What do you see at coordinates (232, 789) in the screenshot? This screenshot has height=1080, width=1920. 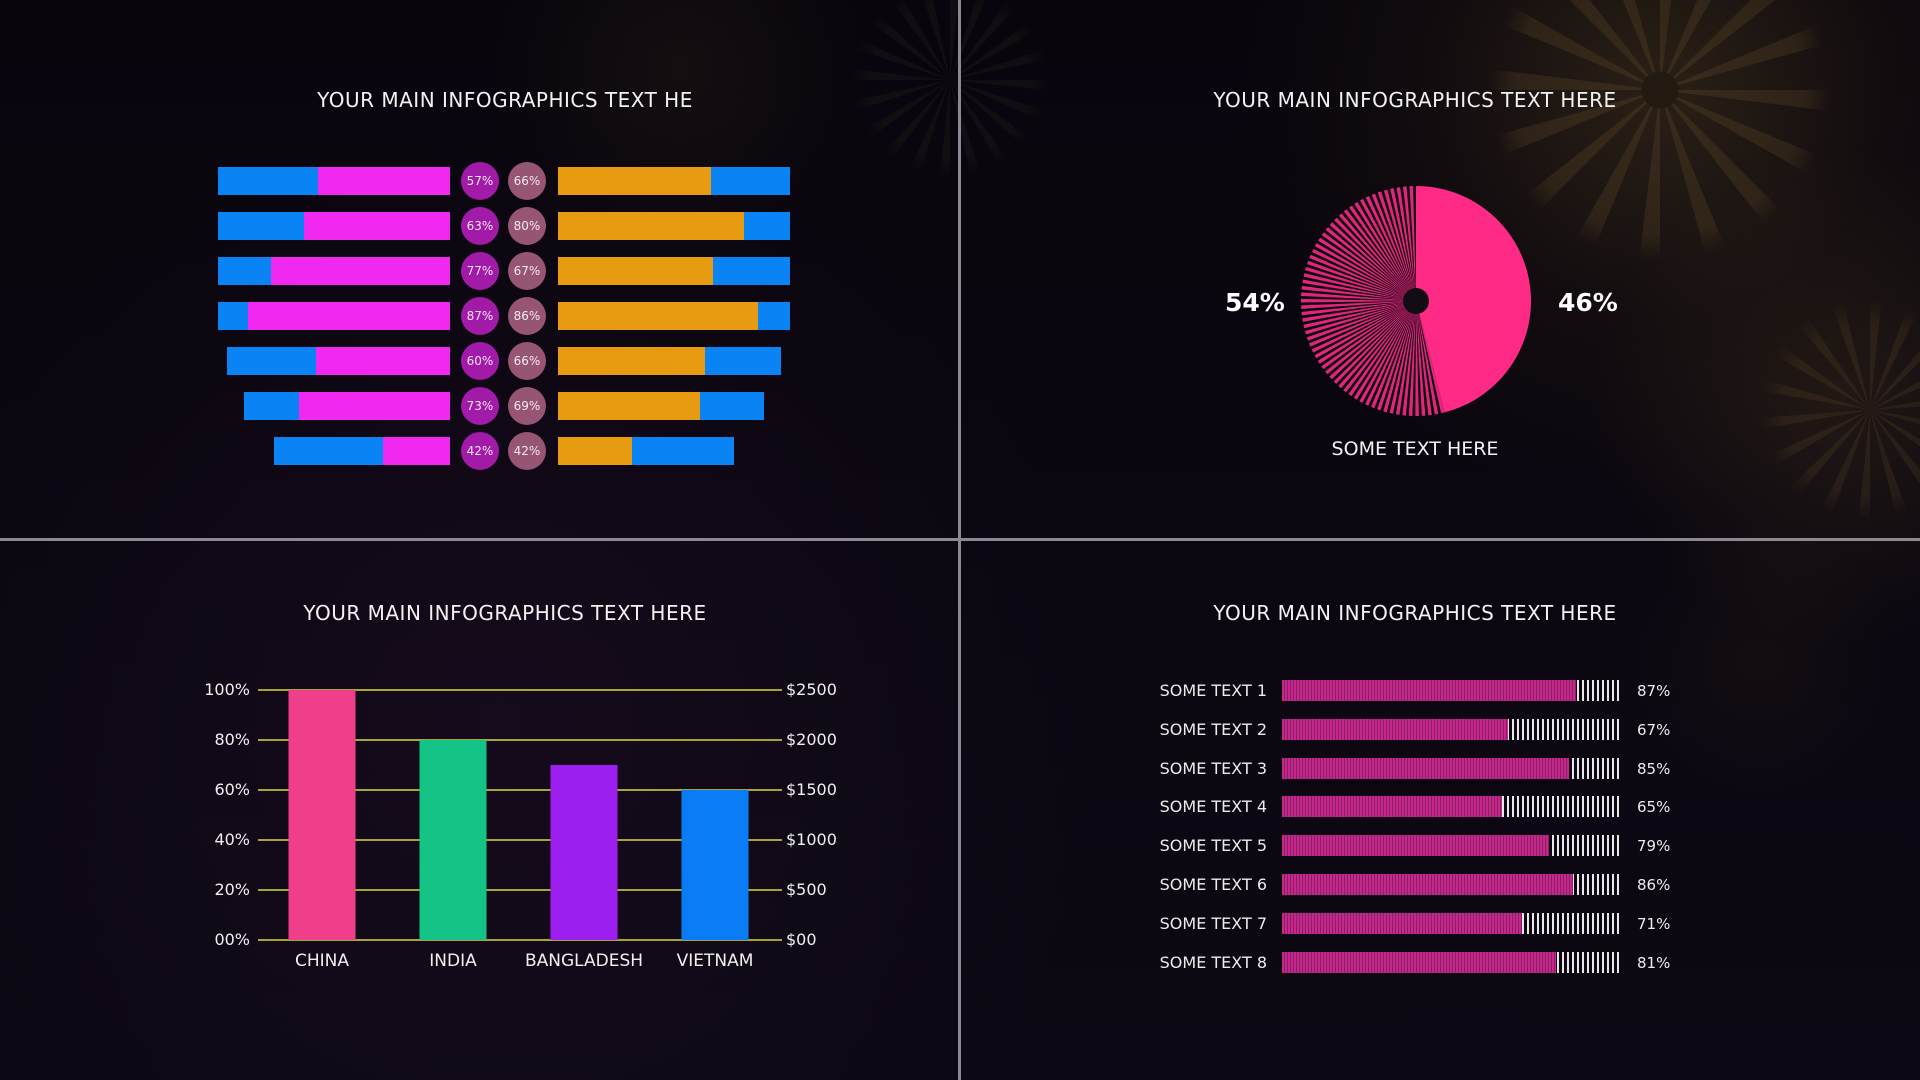 I see `y-tick-label-left: 60%` at bounding box center [232, 789].